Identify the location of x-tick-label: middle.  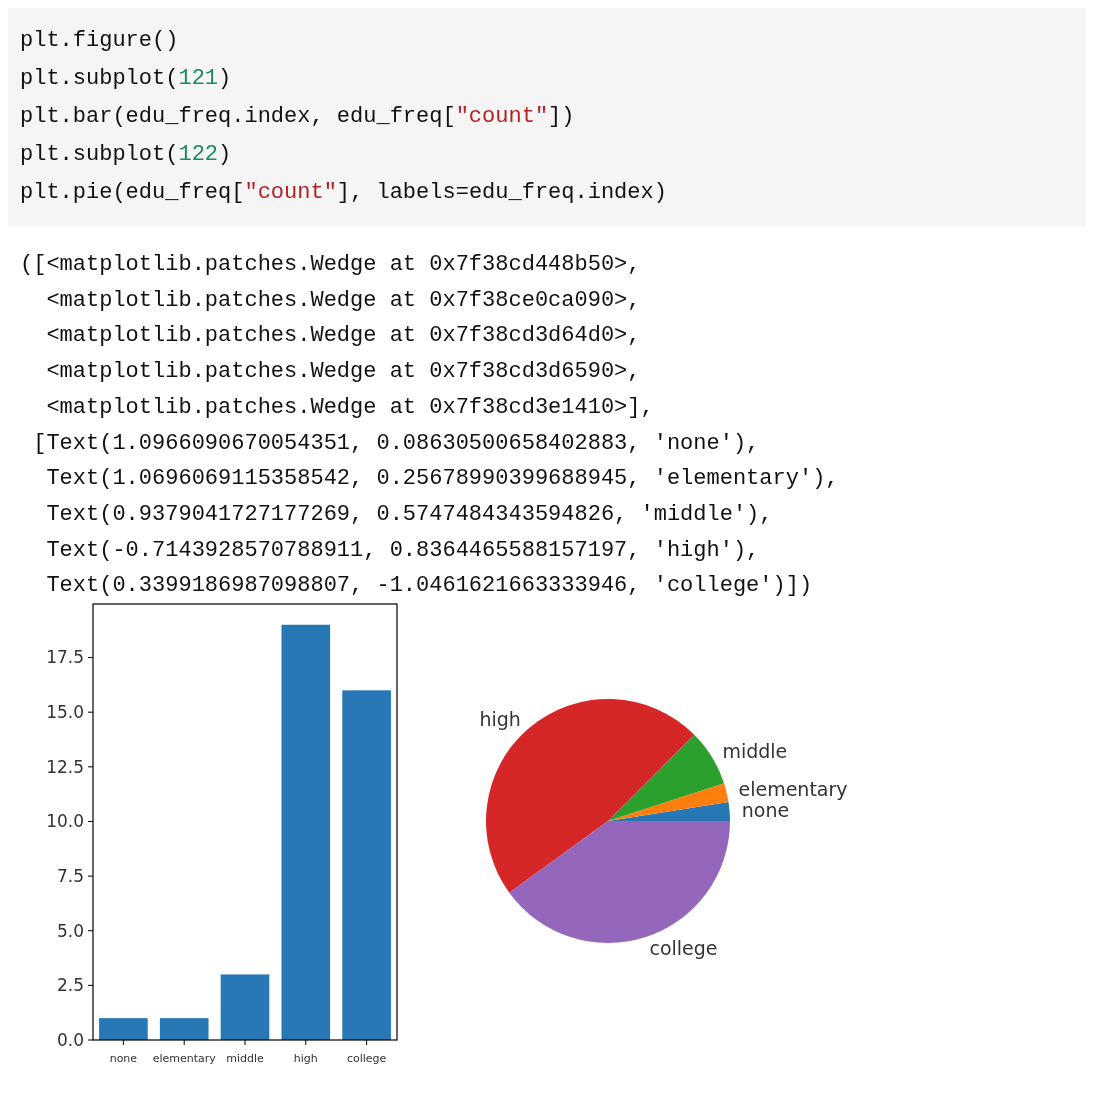
(245, 1058).